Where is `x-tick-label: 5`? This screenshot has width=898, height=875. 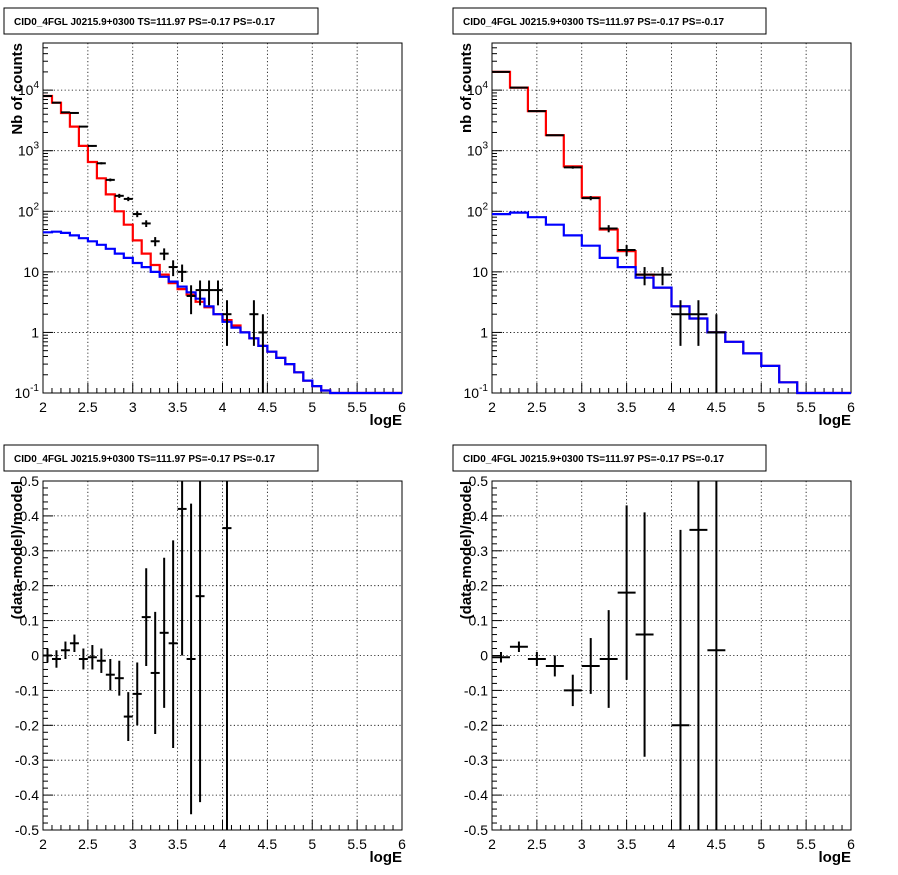
x-tick-label: 5 is located at coordinates (761, 844).